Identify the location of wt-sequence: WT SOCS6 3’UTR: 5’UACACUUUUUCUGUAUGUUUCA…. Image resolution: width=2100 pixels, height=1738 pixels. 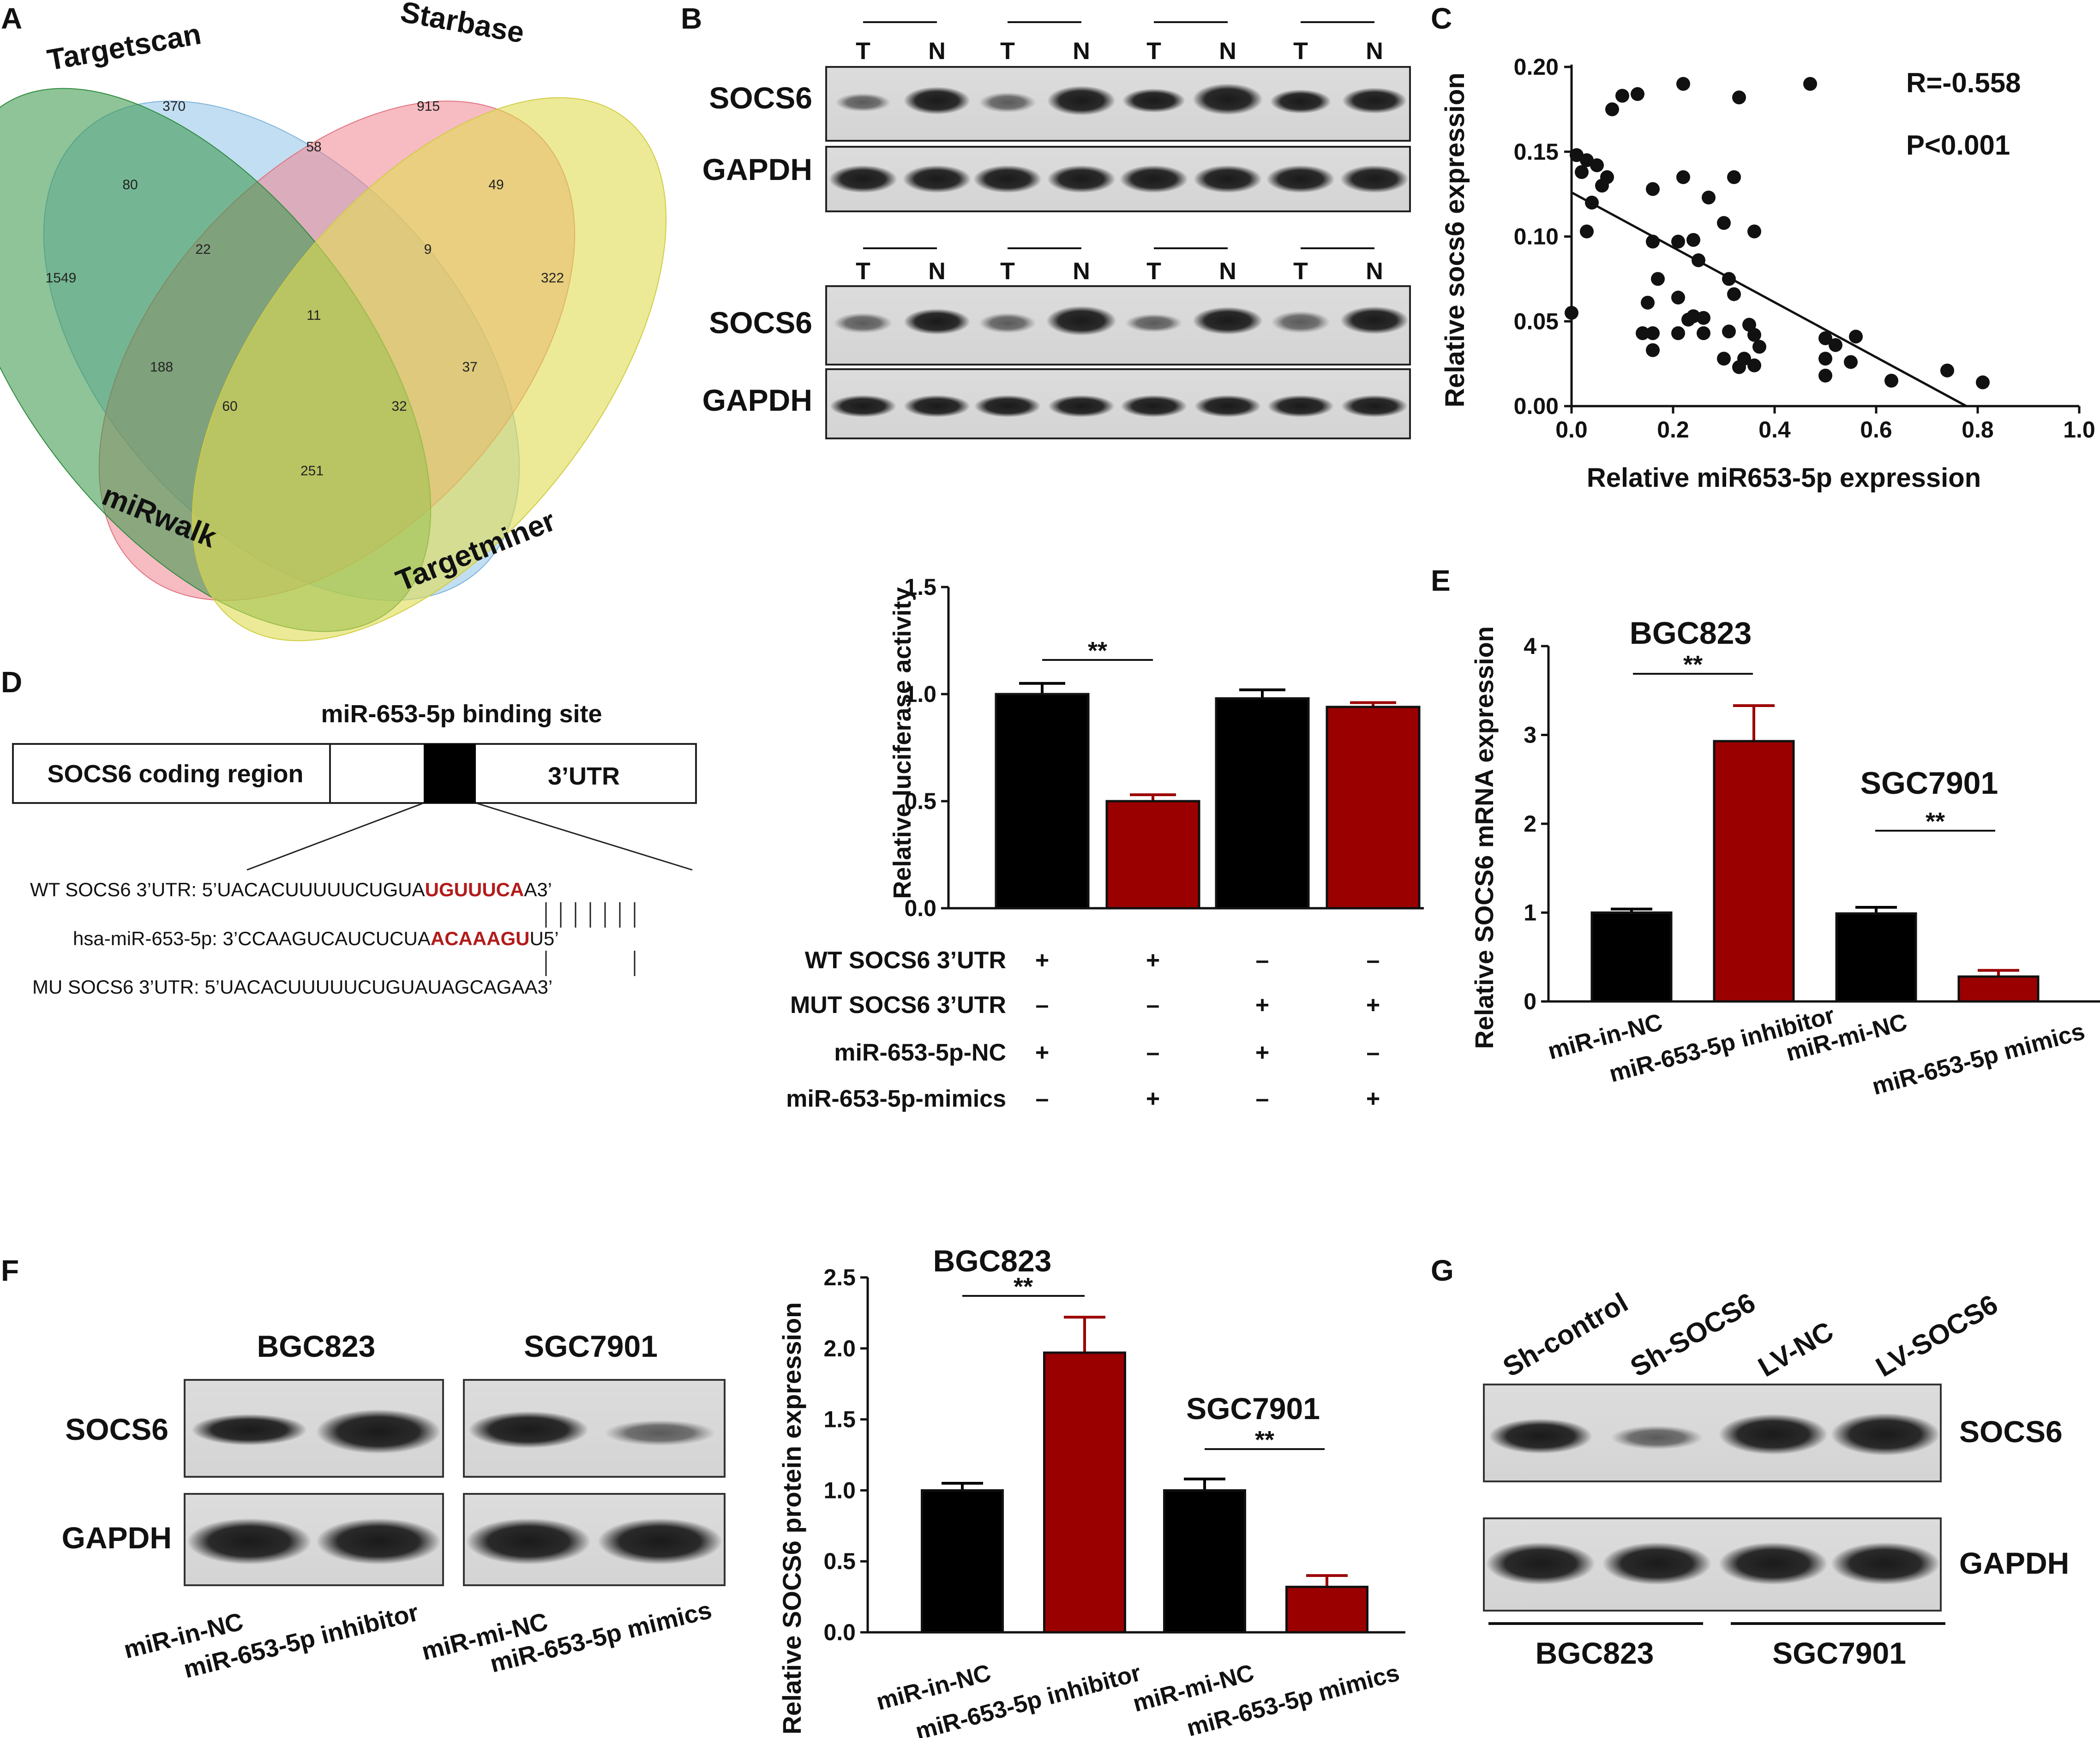
(291, 889).